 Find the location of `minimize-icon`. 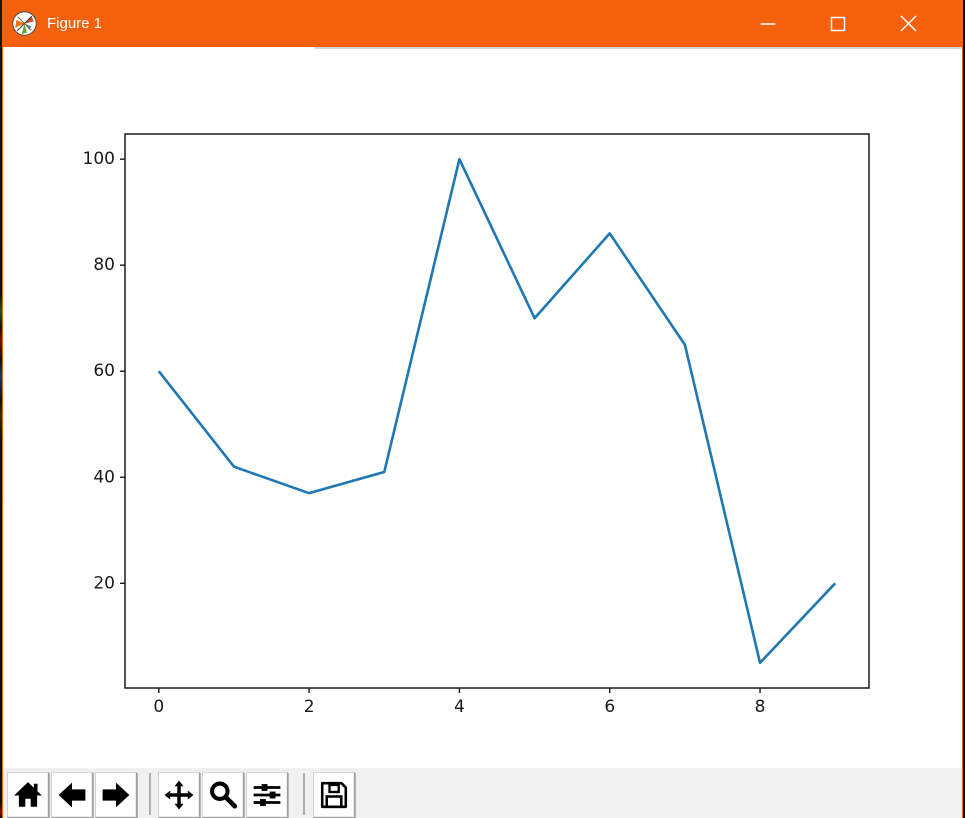

minimize-icon is located at coordinates (768, 23).